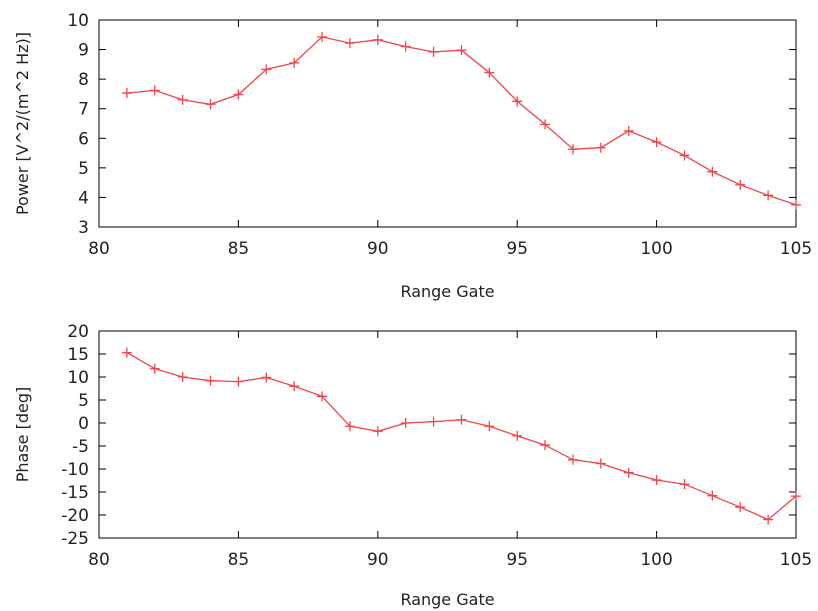 The image size is (818, 611). I want to click on y-tick-label: 3, so click(83, 228).